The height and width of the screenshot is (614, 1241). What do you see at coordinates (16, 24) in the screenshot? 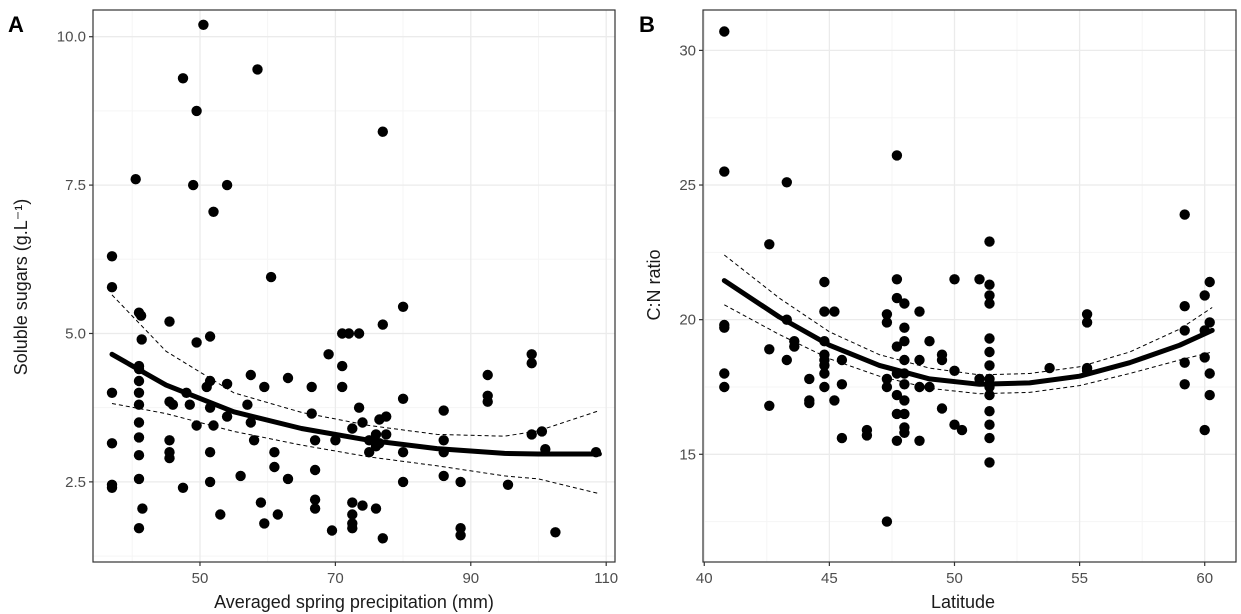
I see `panel-a-label: A` at bounding box center [16, 24].